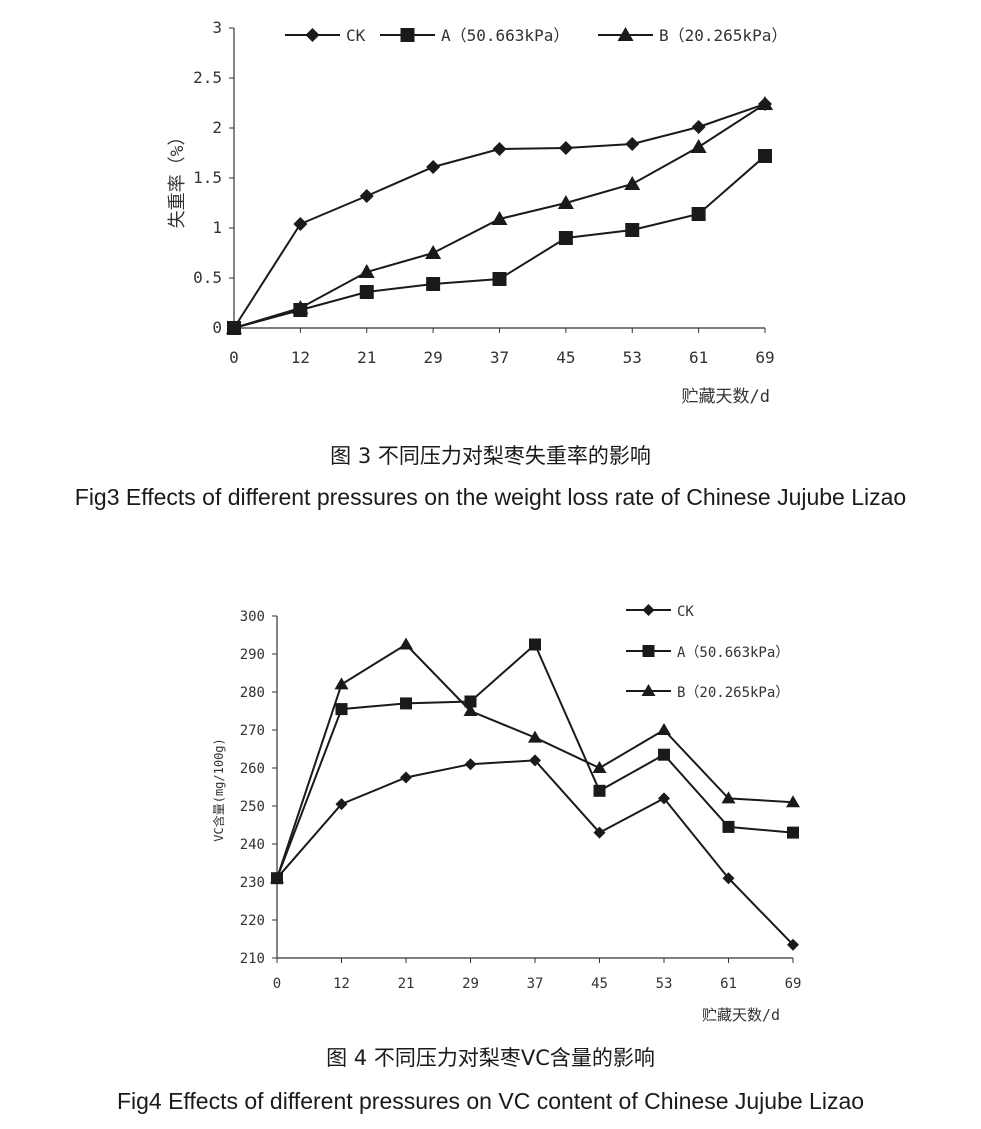  Describe the element at coordinates (252, 921) in the screenshot. I see `y-tick-label: 220` at that location.